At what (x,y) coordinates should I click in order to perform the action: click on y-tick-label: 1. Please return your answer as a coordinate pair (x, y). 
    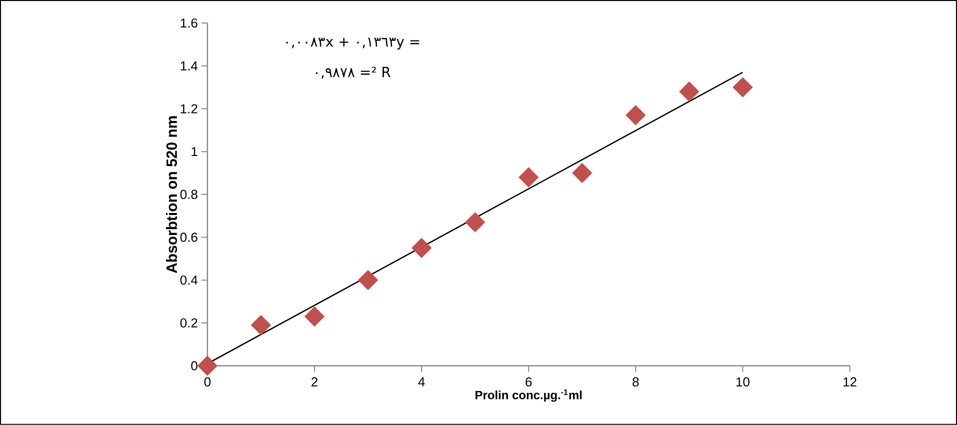
    Looking at the image, I should click on (195, 151).